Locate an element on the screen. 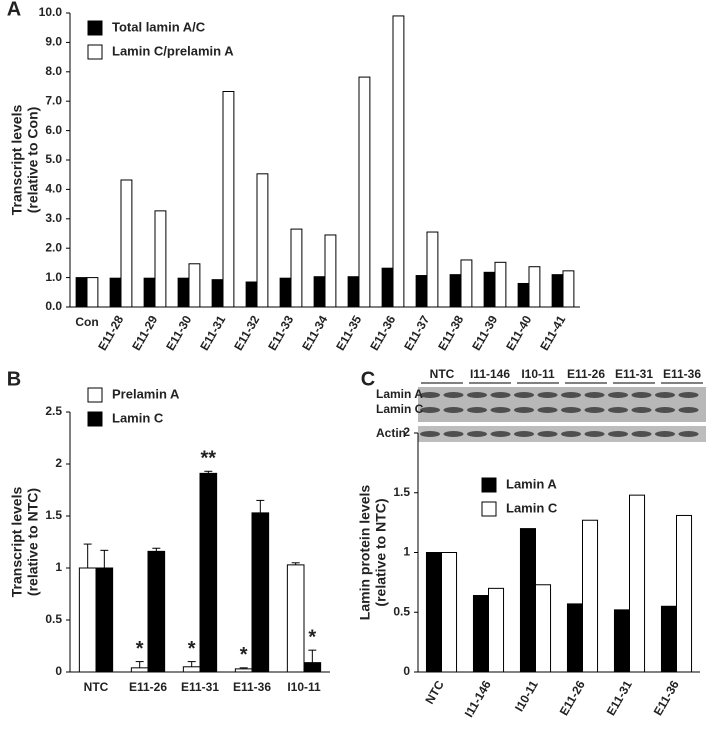 The width and height of the screenshot is (708, 731). y-tick-label: 6.0 is located at coordinates (53, 130).